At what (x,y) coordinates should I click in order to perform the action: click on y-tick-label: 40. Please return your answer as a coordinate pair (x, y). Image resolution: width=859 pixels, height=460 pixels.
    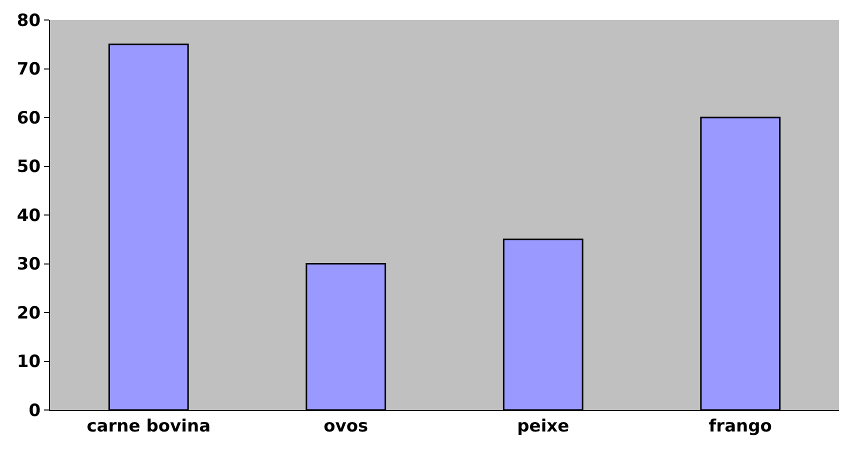
    Looking at the image, I should click on (28, 216).